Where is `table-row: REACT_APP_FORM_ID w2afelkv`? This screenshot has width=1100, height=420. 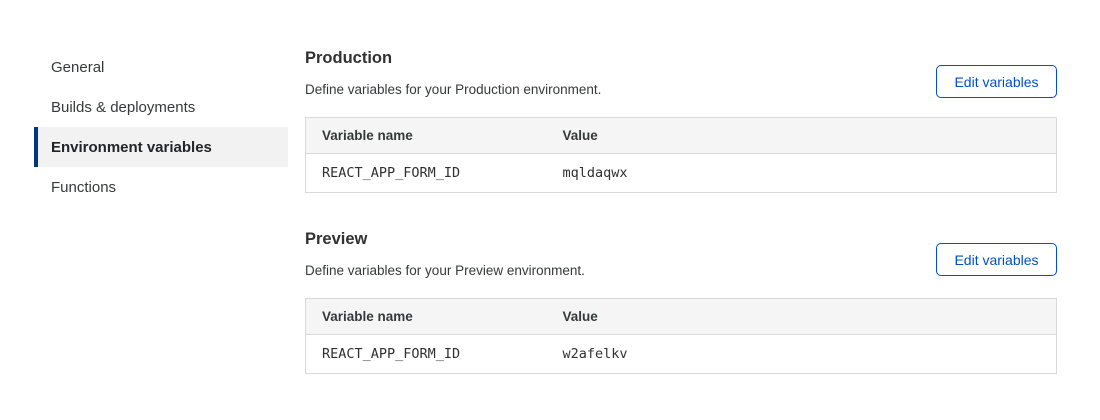 table-row: REACT_APP_FORM_ID w2afelkv is located at coordinates (681, 354).